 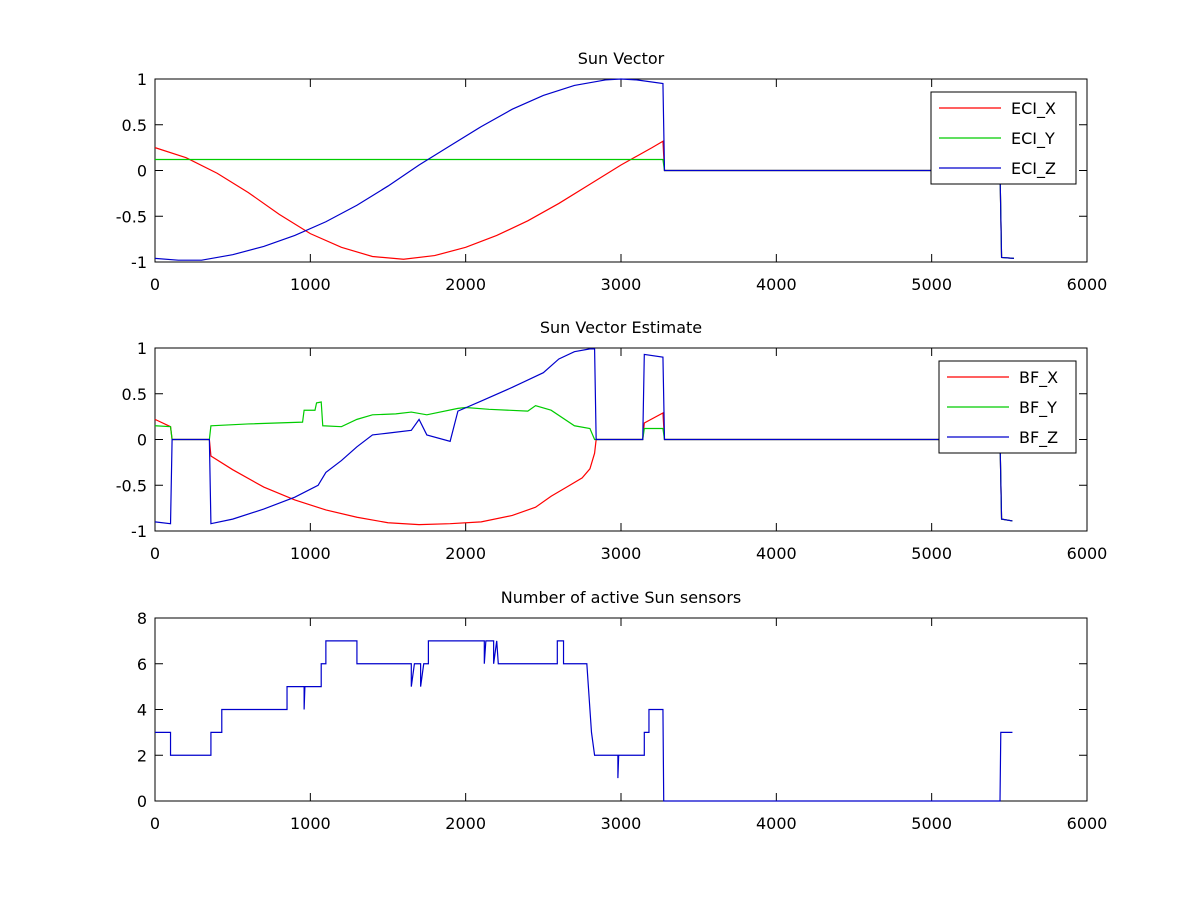 What do you see at coordinates (142, 618) in the screenshot?
I see `y-tick-label: 8` at bounding box center [142, 618].